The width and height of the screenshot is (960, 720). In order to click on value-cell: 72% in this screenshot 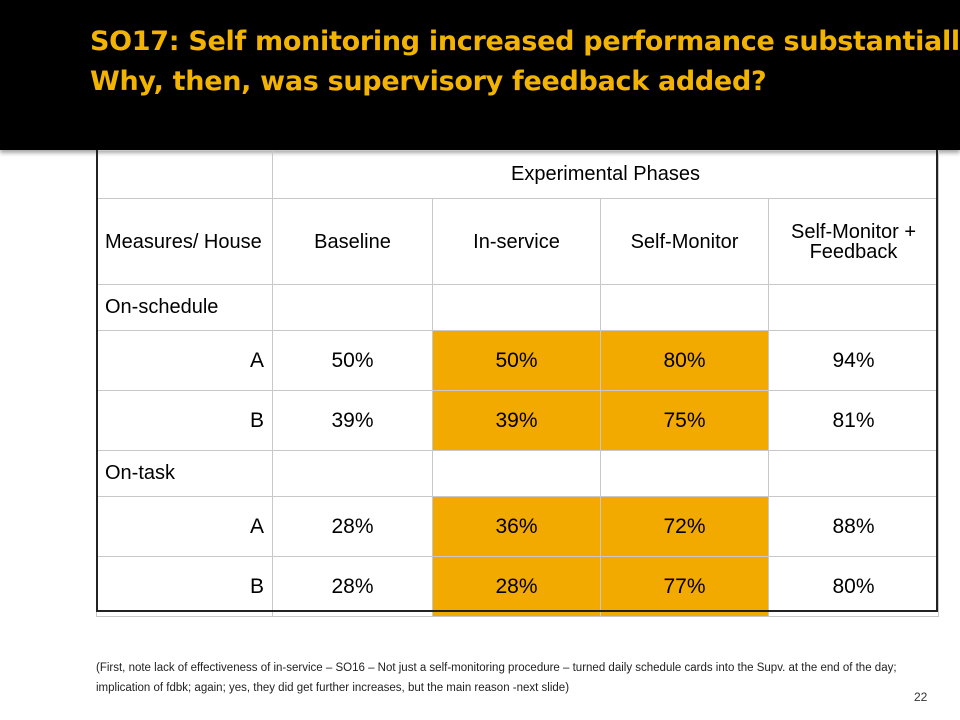, I will do `click(684, 526)`.